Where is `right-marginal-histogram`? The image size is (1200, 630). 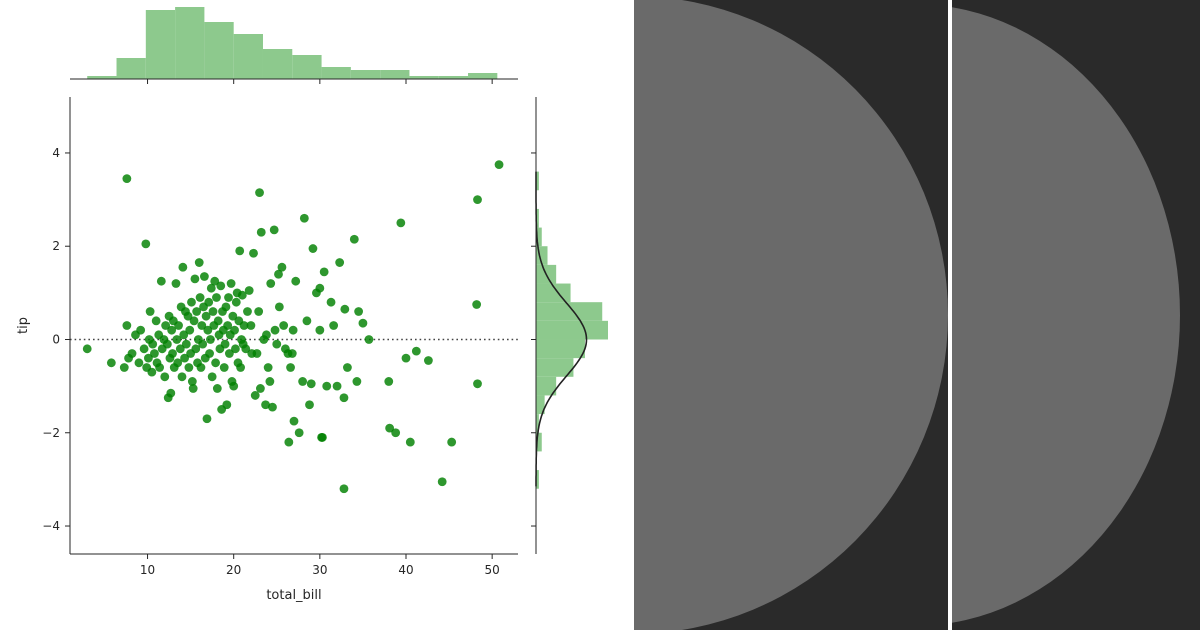
right-marginal-histogram is located at coordinates (571, 330).